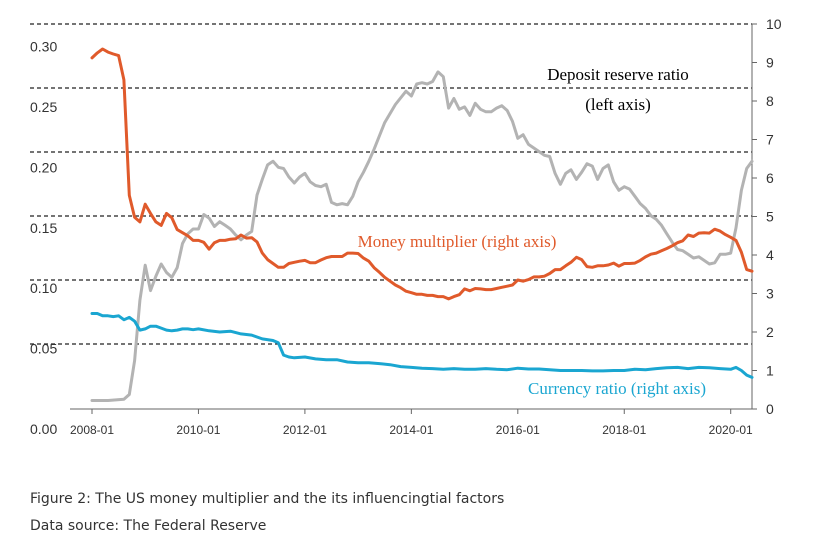  I want to click on left-tick-label: 0.30, so click(43, 47).